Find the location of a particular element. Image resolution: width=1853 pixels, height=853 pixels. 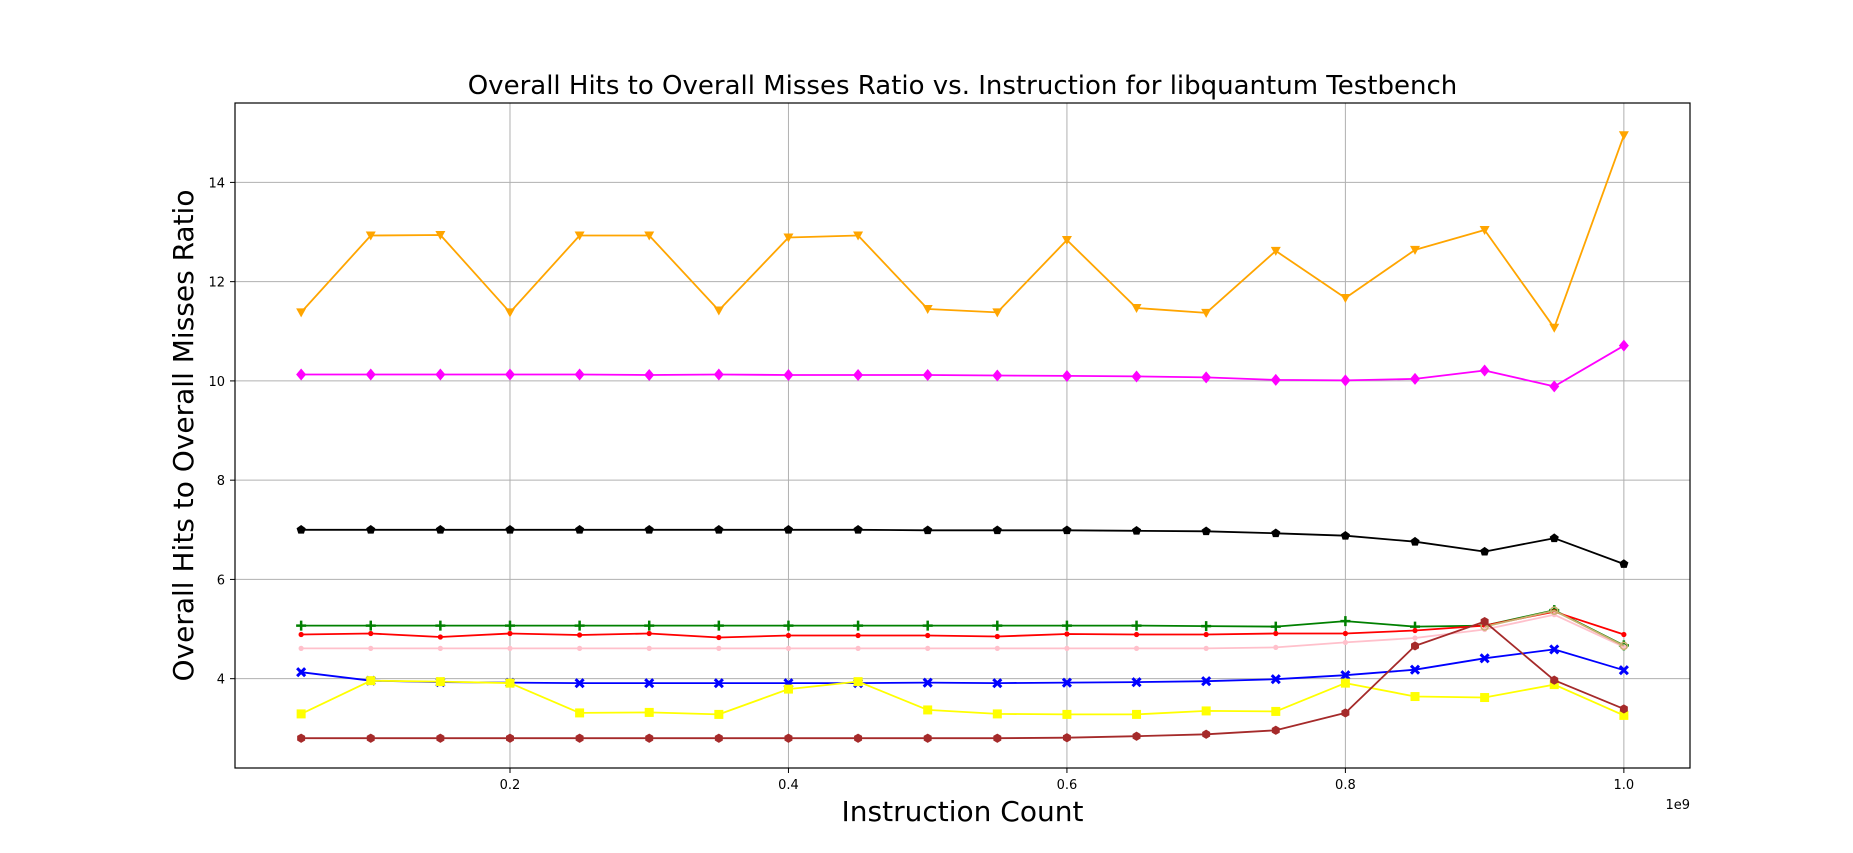

x-tick-label: 1.0 is located at coordinates (1624, 785).